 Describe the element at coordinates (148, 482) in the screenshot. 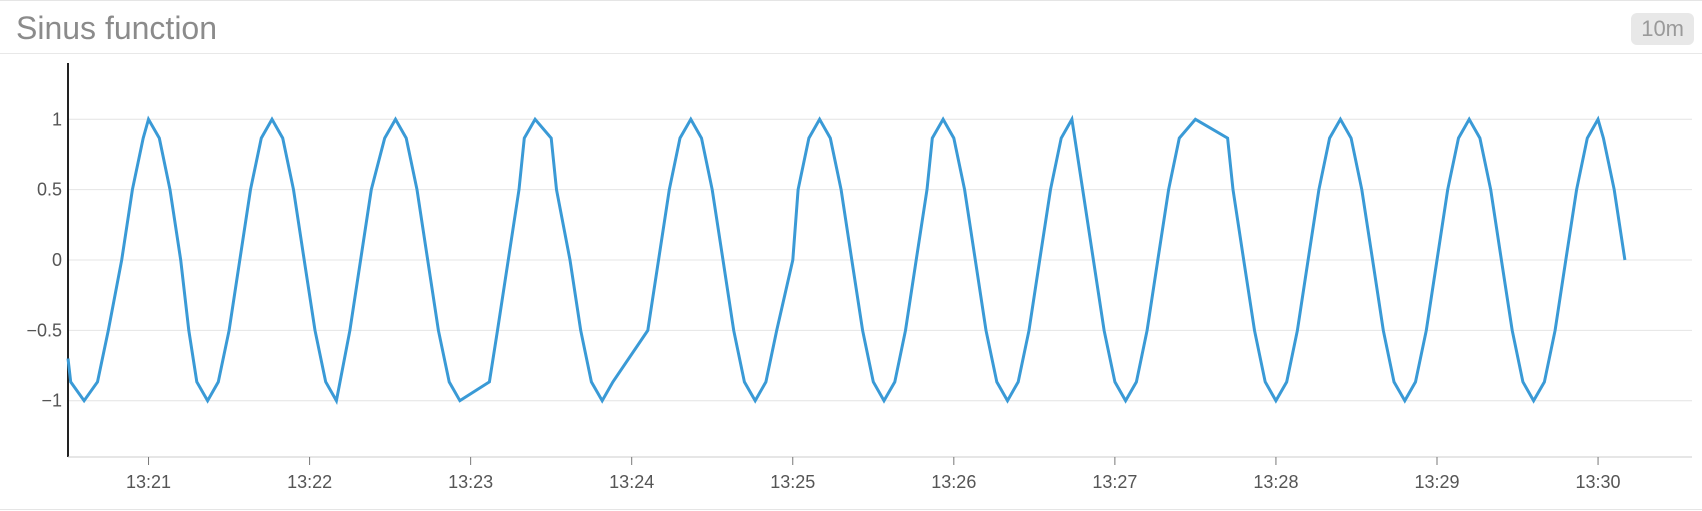

I see `x-tick-label: 13:21` at that location.